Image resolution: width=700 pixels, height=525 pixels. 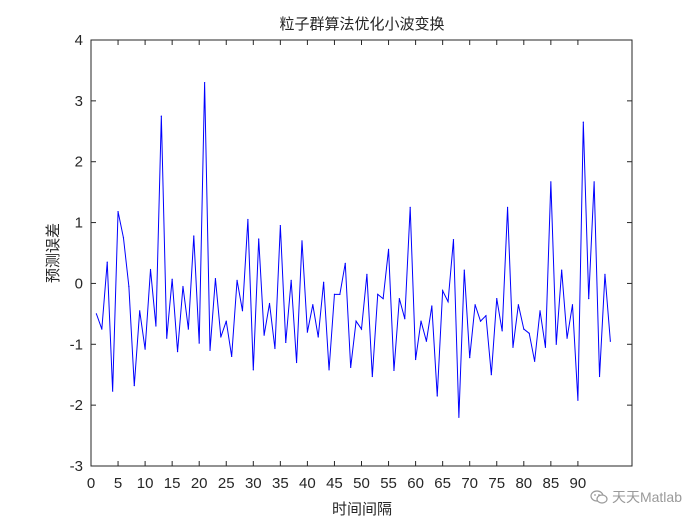 I want to click on x-tick-label: 50, so click(x=361, y=483).